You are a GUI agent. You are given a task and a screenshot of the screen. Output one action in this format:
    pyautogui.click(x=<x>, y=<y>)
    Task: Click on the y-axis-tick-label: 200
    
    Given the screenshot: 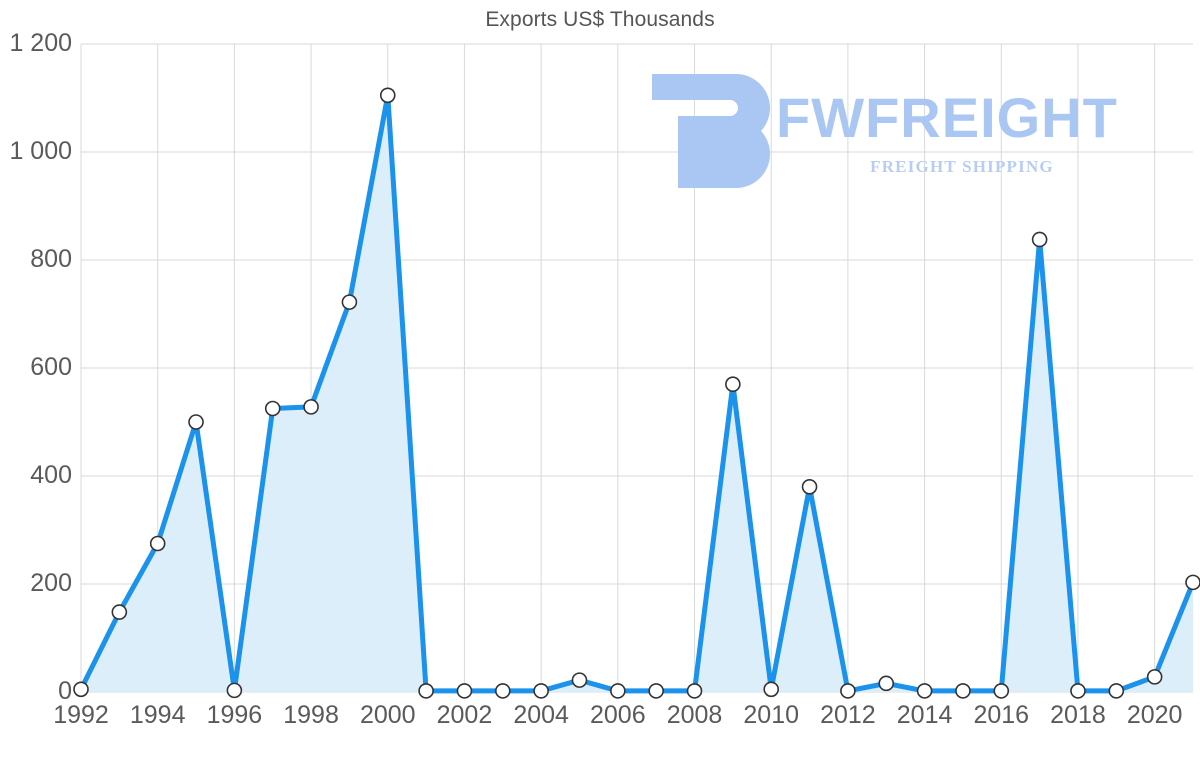 What is the action you would take?
    pyautogui.click(x=51, y=583)
    